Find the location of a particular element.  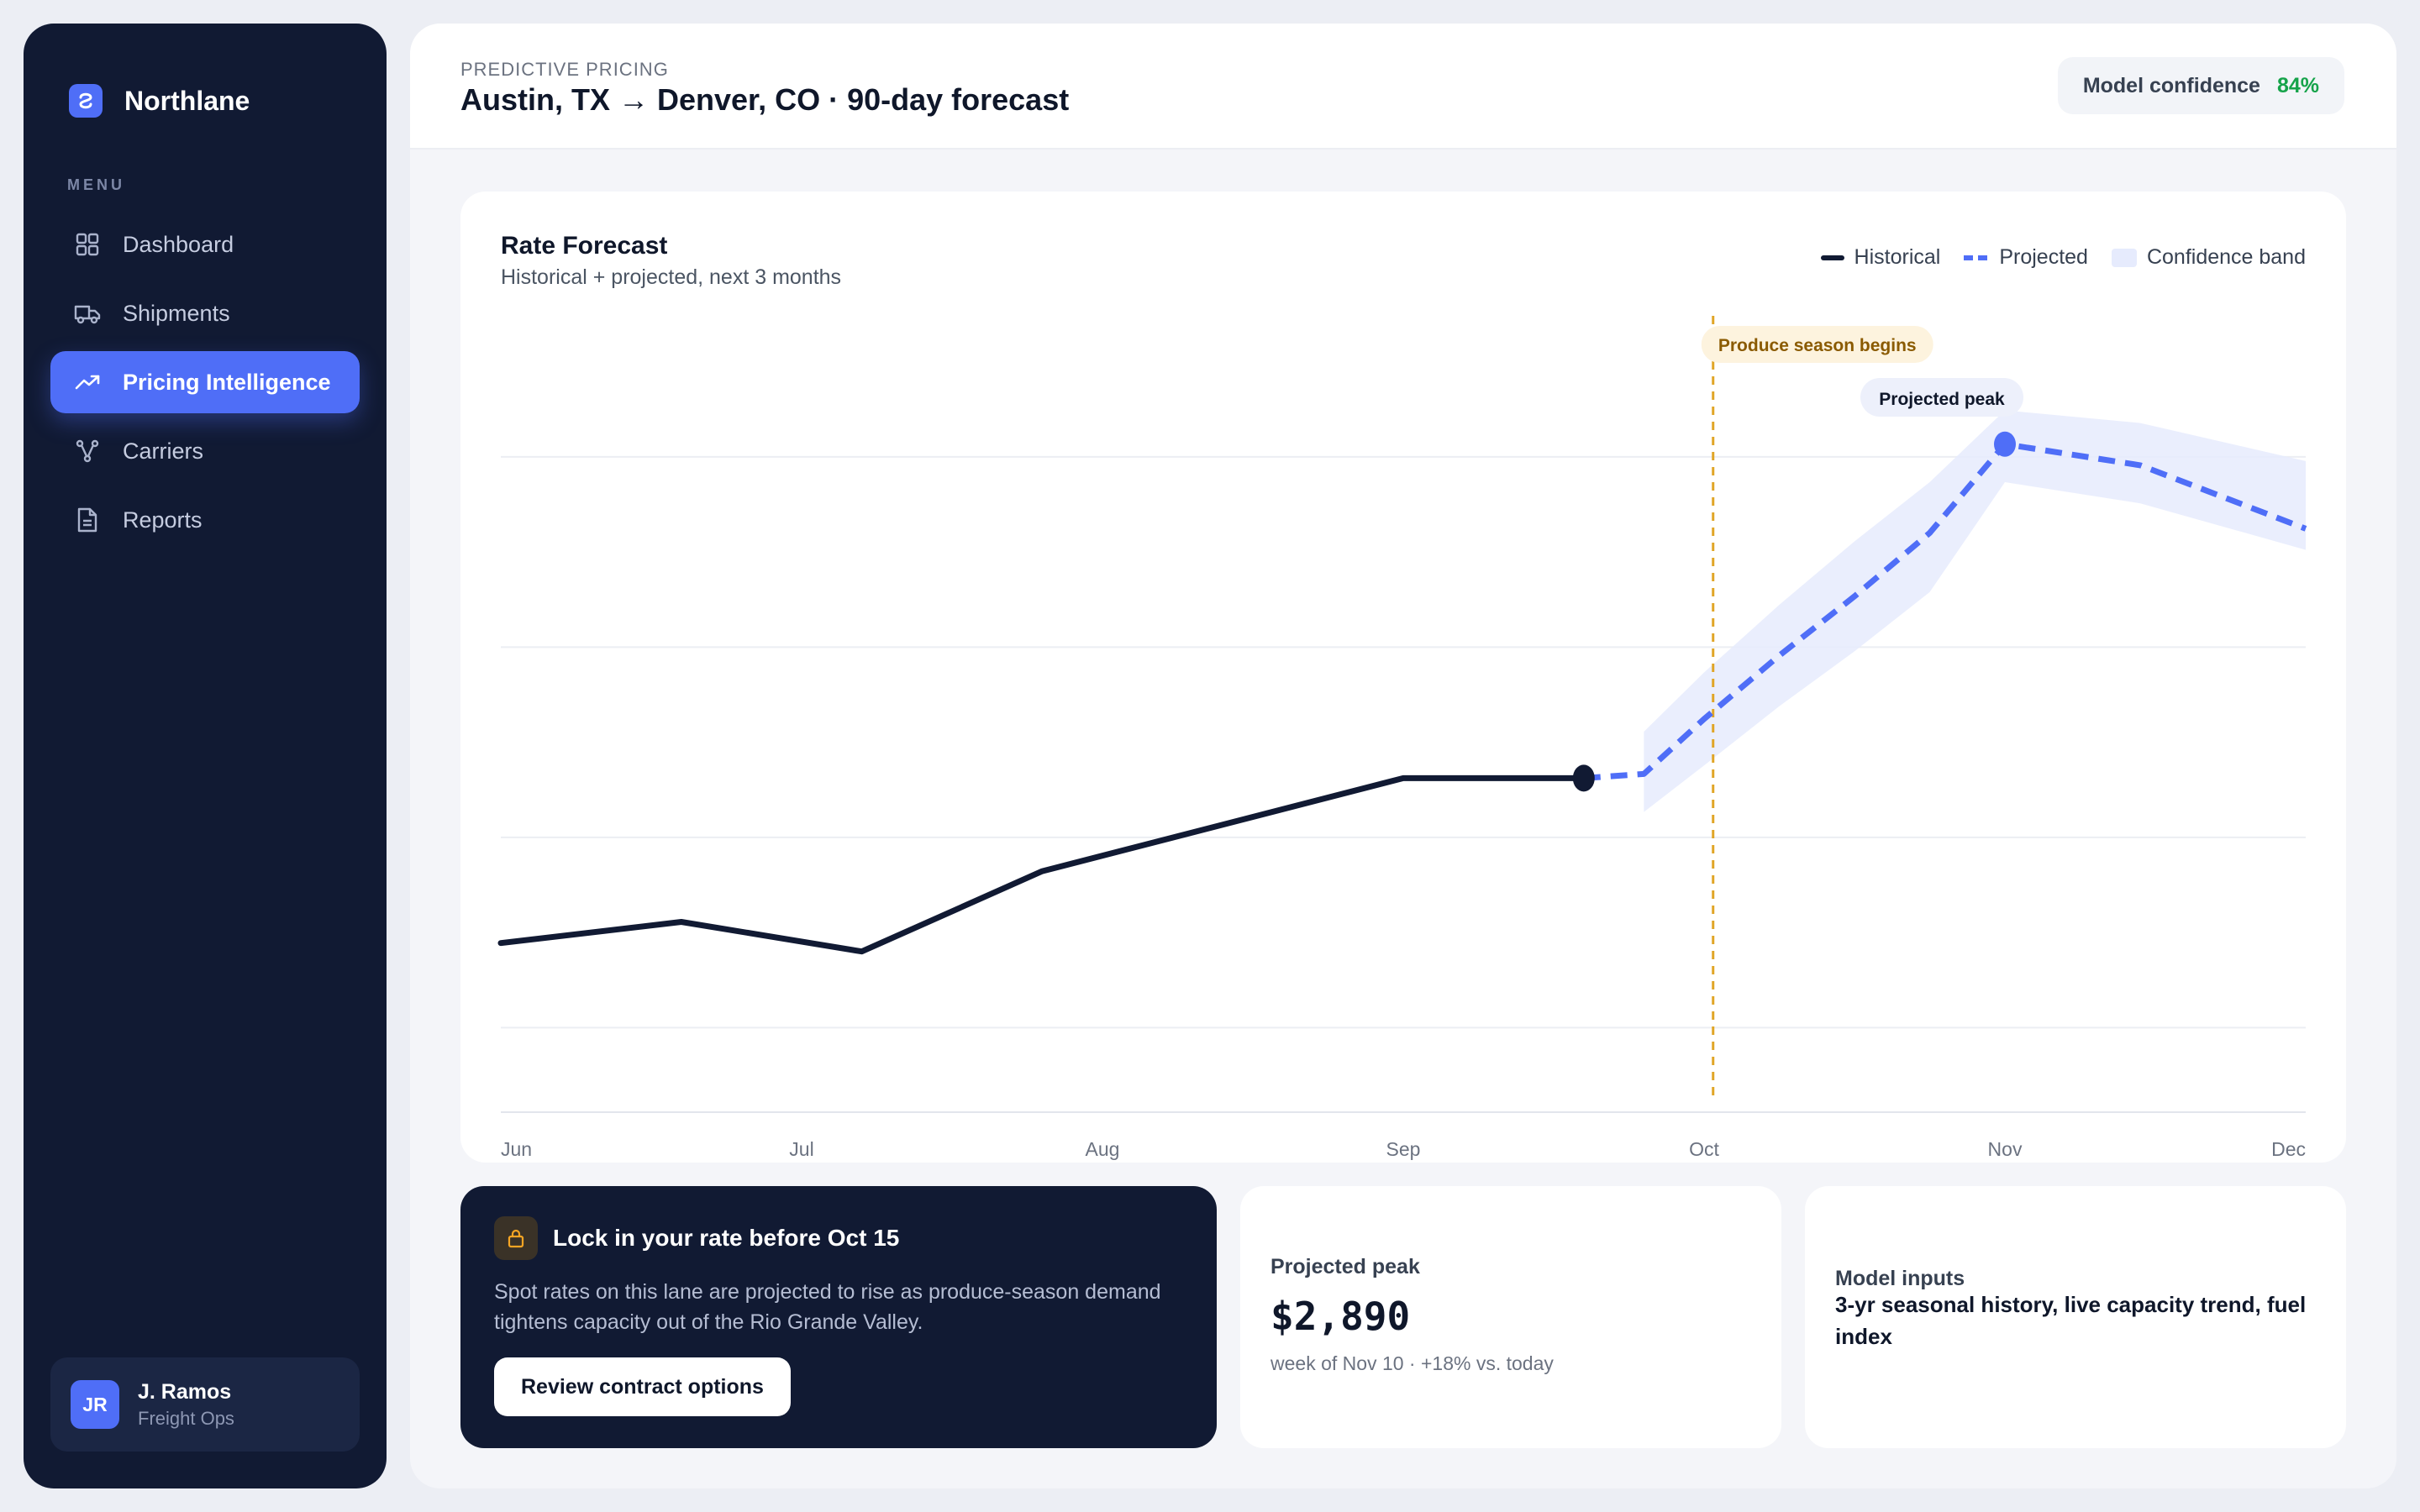

current-rate-point is located at coordinates (1584, 778).